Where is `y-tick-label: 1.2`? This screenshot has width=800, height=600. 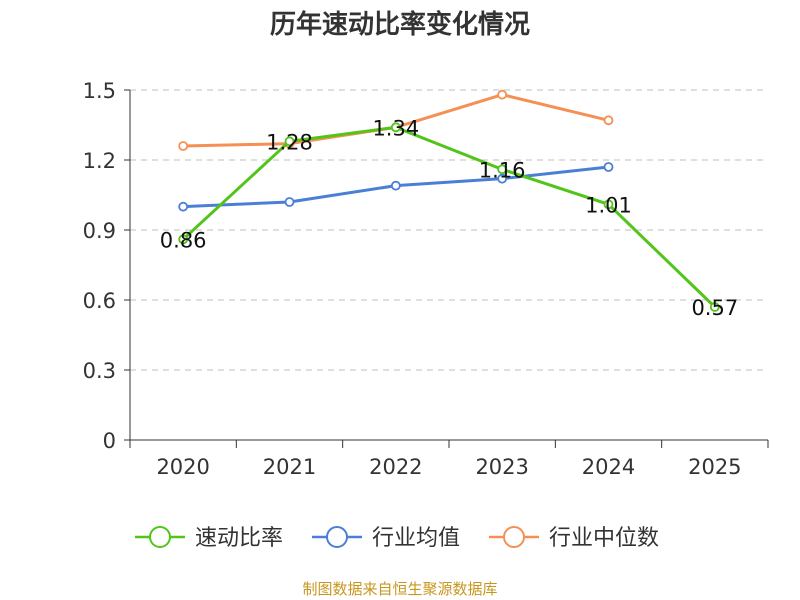 y-tick-label: 1.2 is located at coordinates (99, 161).